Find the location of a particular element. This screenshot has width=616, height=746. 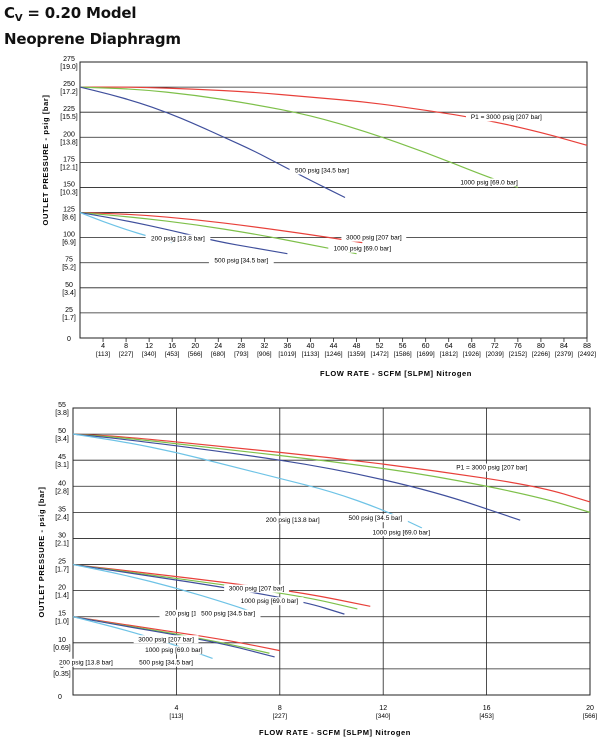

x-tick-label: 76 is located at coordinates (518, 346).